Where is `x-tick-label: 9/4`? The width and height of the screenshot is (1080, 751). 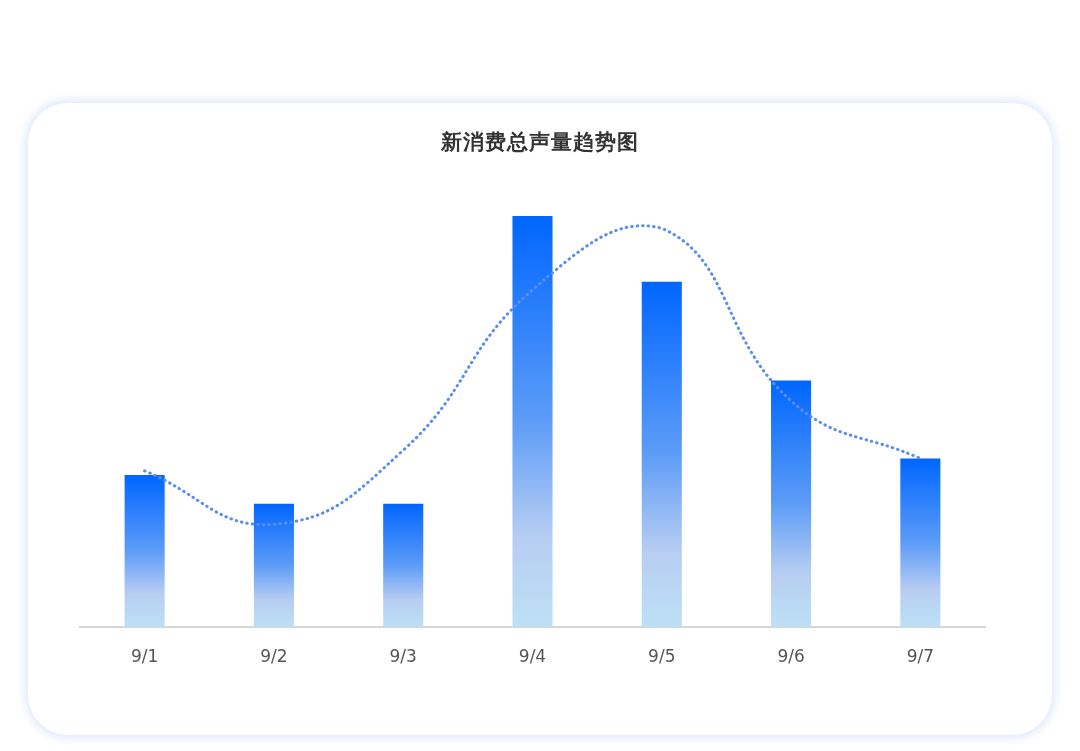 x-tick-label: 9/4 is located at coordinates (532, 655).